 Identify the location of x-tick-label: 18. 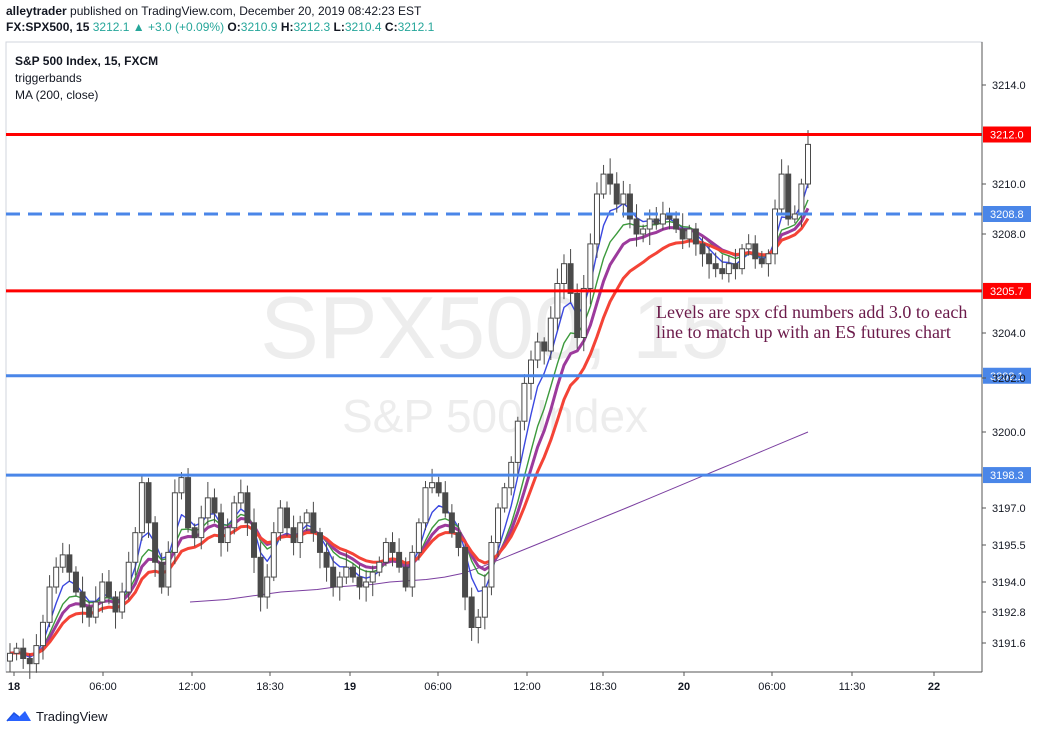
(14, 687).